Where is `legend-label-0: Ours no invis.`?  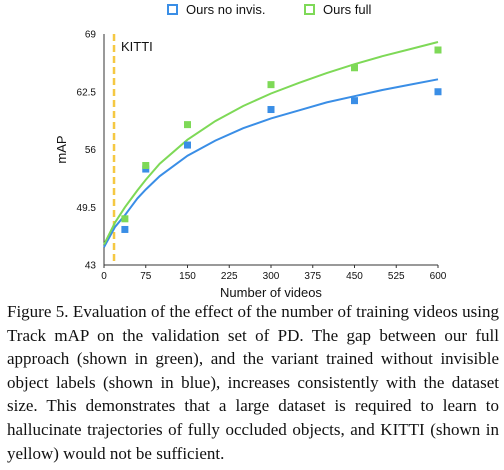 legend-label-0: Ours no invis. is located at coordinates (225, 9).